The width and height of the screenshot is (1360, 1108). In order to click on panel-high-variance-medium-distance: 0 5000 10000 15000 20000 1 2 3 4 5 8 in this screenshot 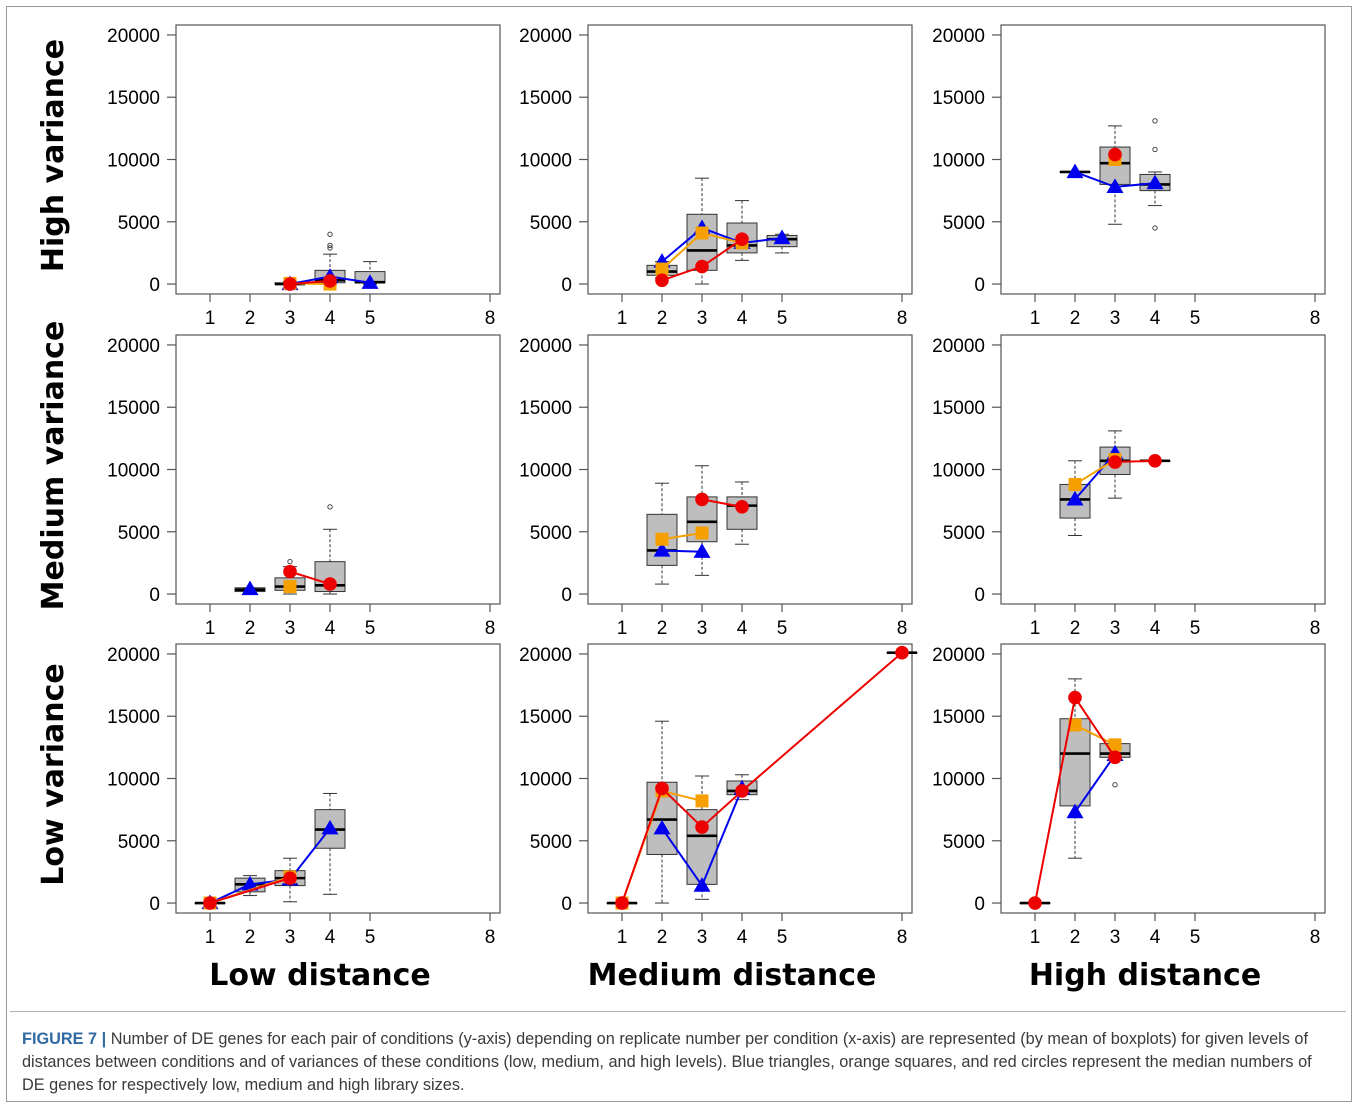, I will do `click(716, 176)`.